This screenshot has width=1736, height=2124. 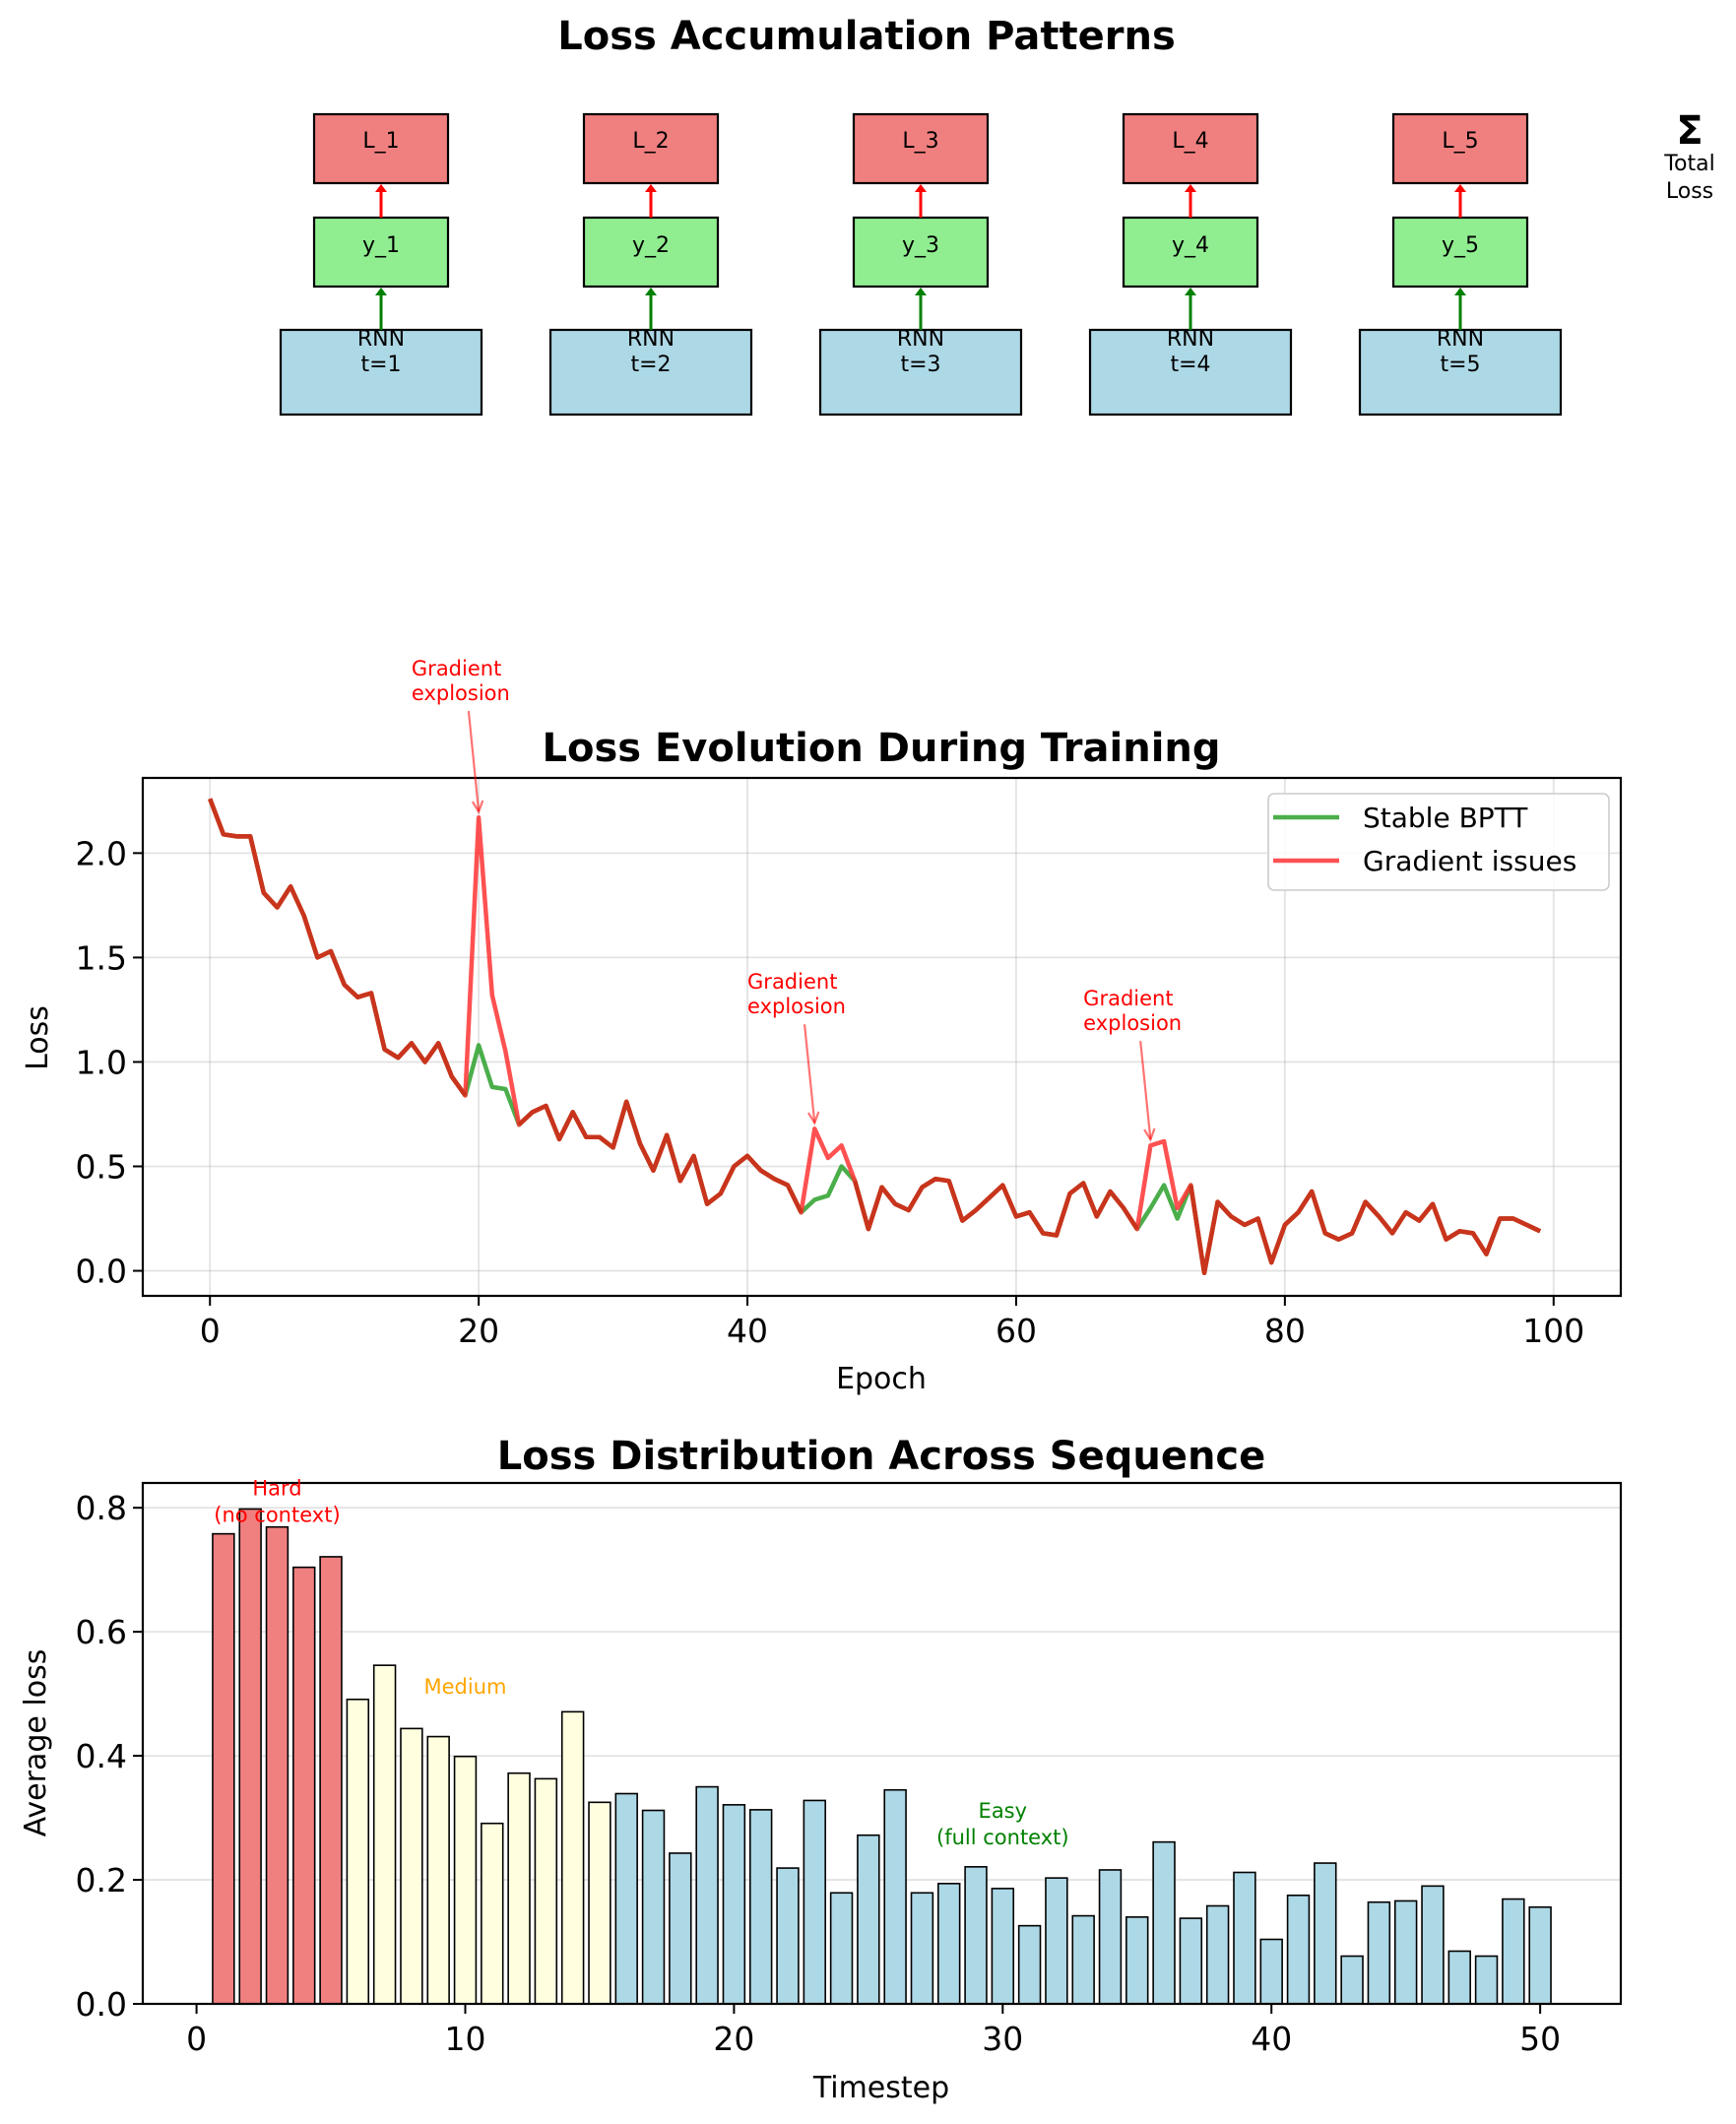 I want to click on rnn-cell-label: RNN t=1, so click(x=381, y=352).